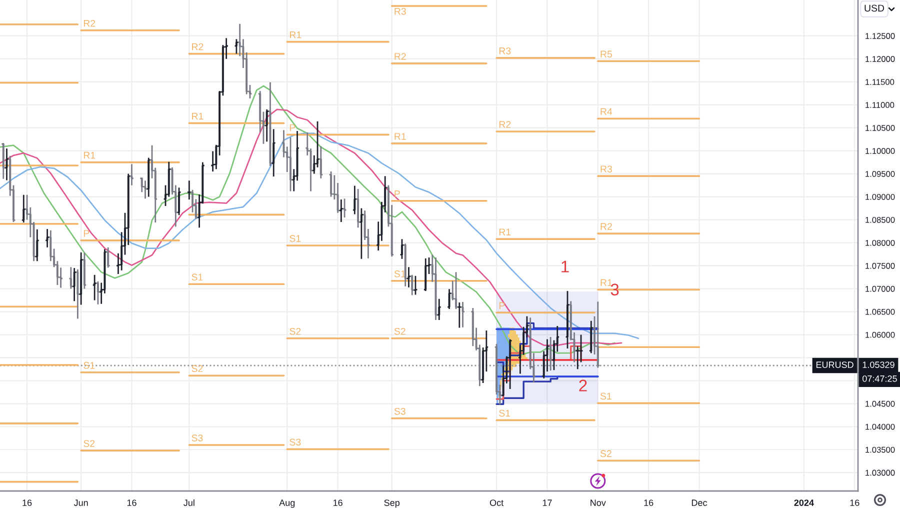 Image resolution: width=900 pixels, height=510 pixels. I want to click on y-tick-label: 1.10500, so click(880, 128).